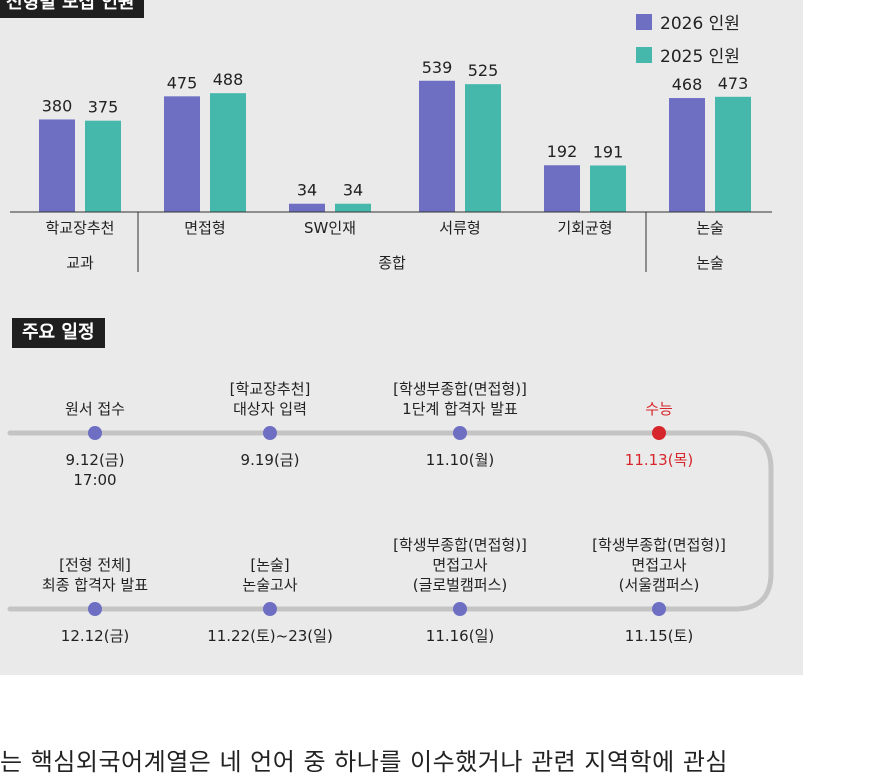 The width and height of the screenshot is (881, 777). I want to click on top-row-event-label-line: 원서 접수, so click(95, 409).